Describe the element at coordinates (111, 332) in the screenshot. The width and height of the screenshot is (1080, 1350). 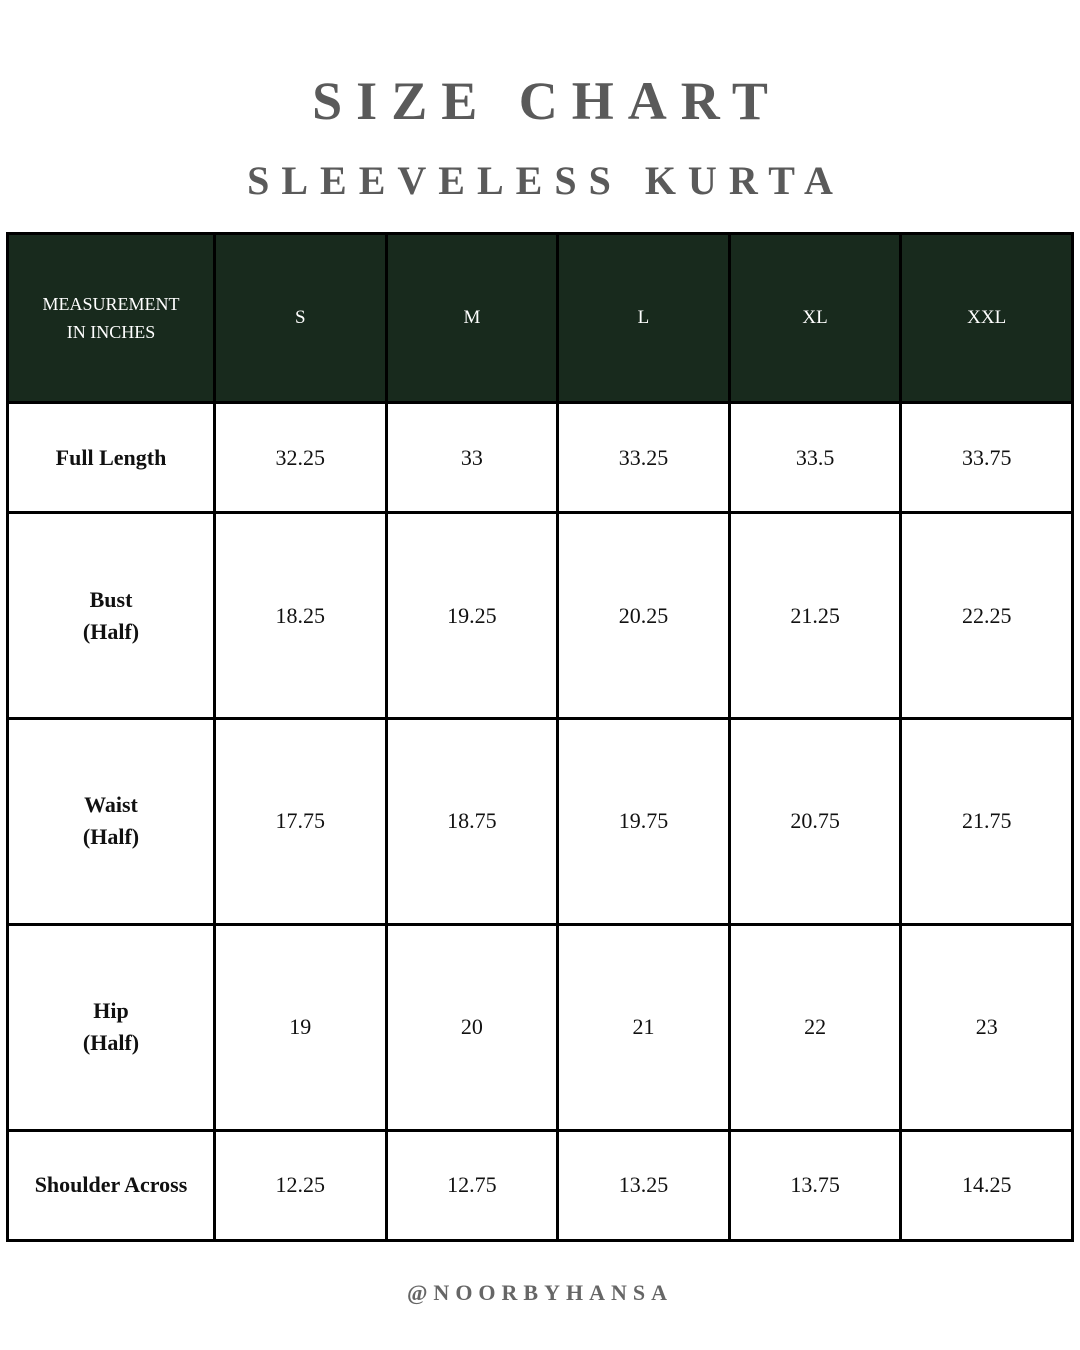
I see `header-measurement-line2: IN INCHES` at that location.